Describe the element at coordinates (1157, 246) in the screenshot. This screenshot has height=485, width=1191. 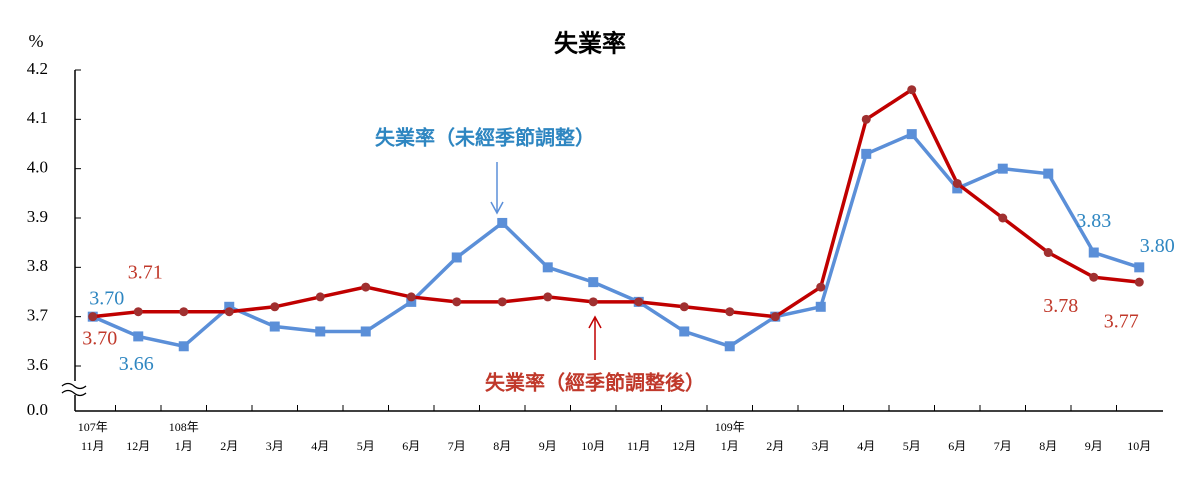
I see `data-label: 3.80` at that location.